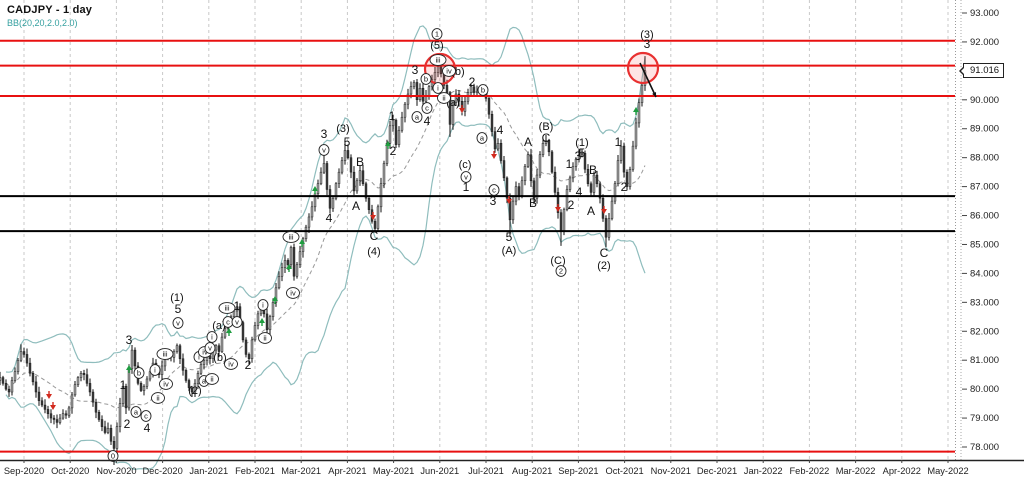 This screenshot has height=479, width=1024. What do you see at coordinates (624, 471) in the screenshot?
I see `month-tick-label: Oct-2021` at bounding box center [624, 471].